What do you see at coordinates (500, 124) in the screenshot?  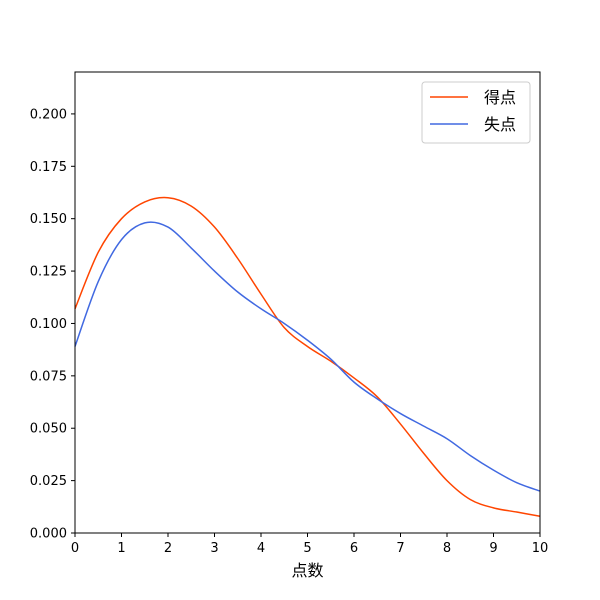 I see `legend-label-conceded: 失点` at bounding box center [500, 124].